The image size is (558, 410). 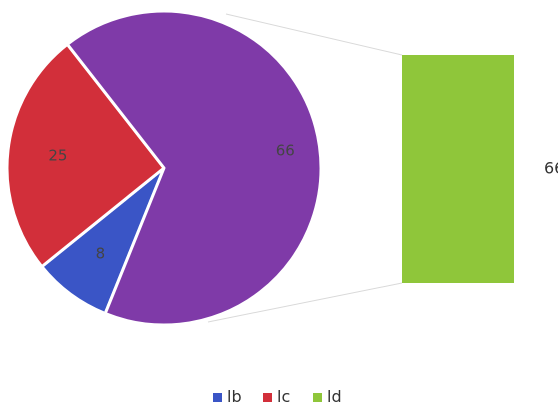 I want to click on legend-swatch-lb, so click(x=217, y=397).